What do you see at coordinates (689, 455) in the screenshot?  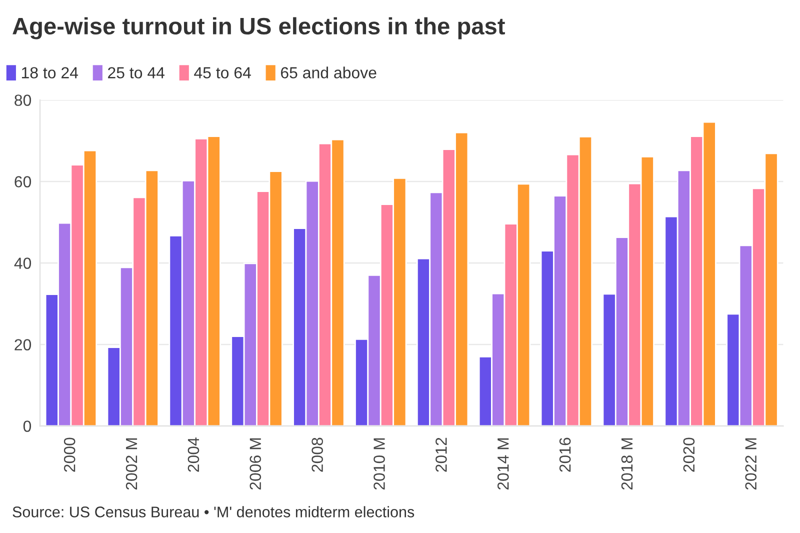 I see `x-tick-label: 2020` at bounding box center [689, 455].